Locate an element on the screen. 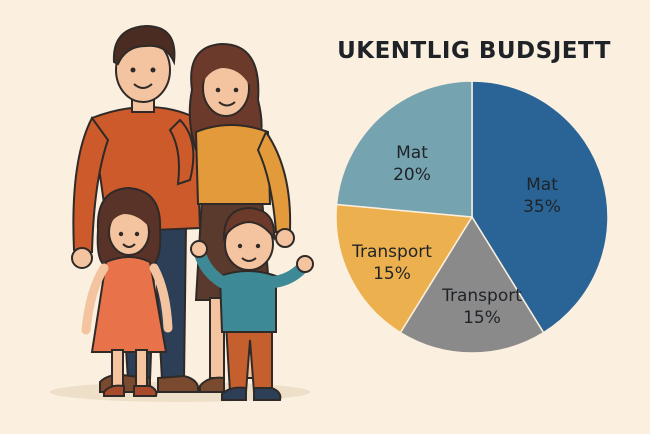  slice-value-label-1: 15% is located at coordinates (482, 318).